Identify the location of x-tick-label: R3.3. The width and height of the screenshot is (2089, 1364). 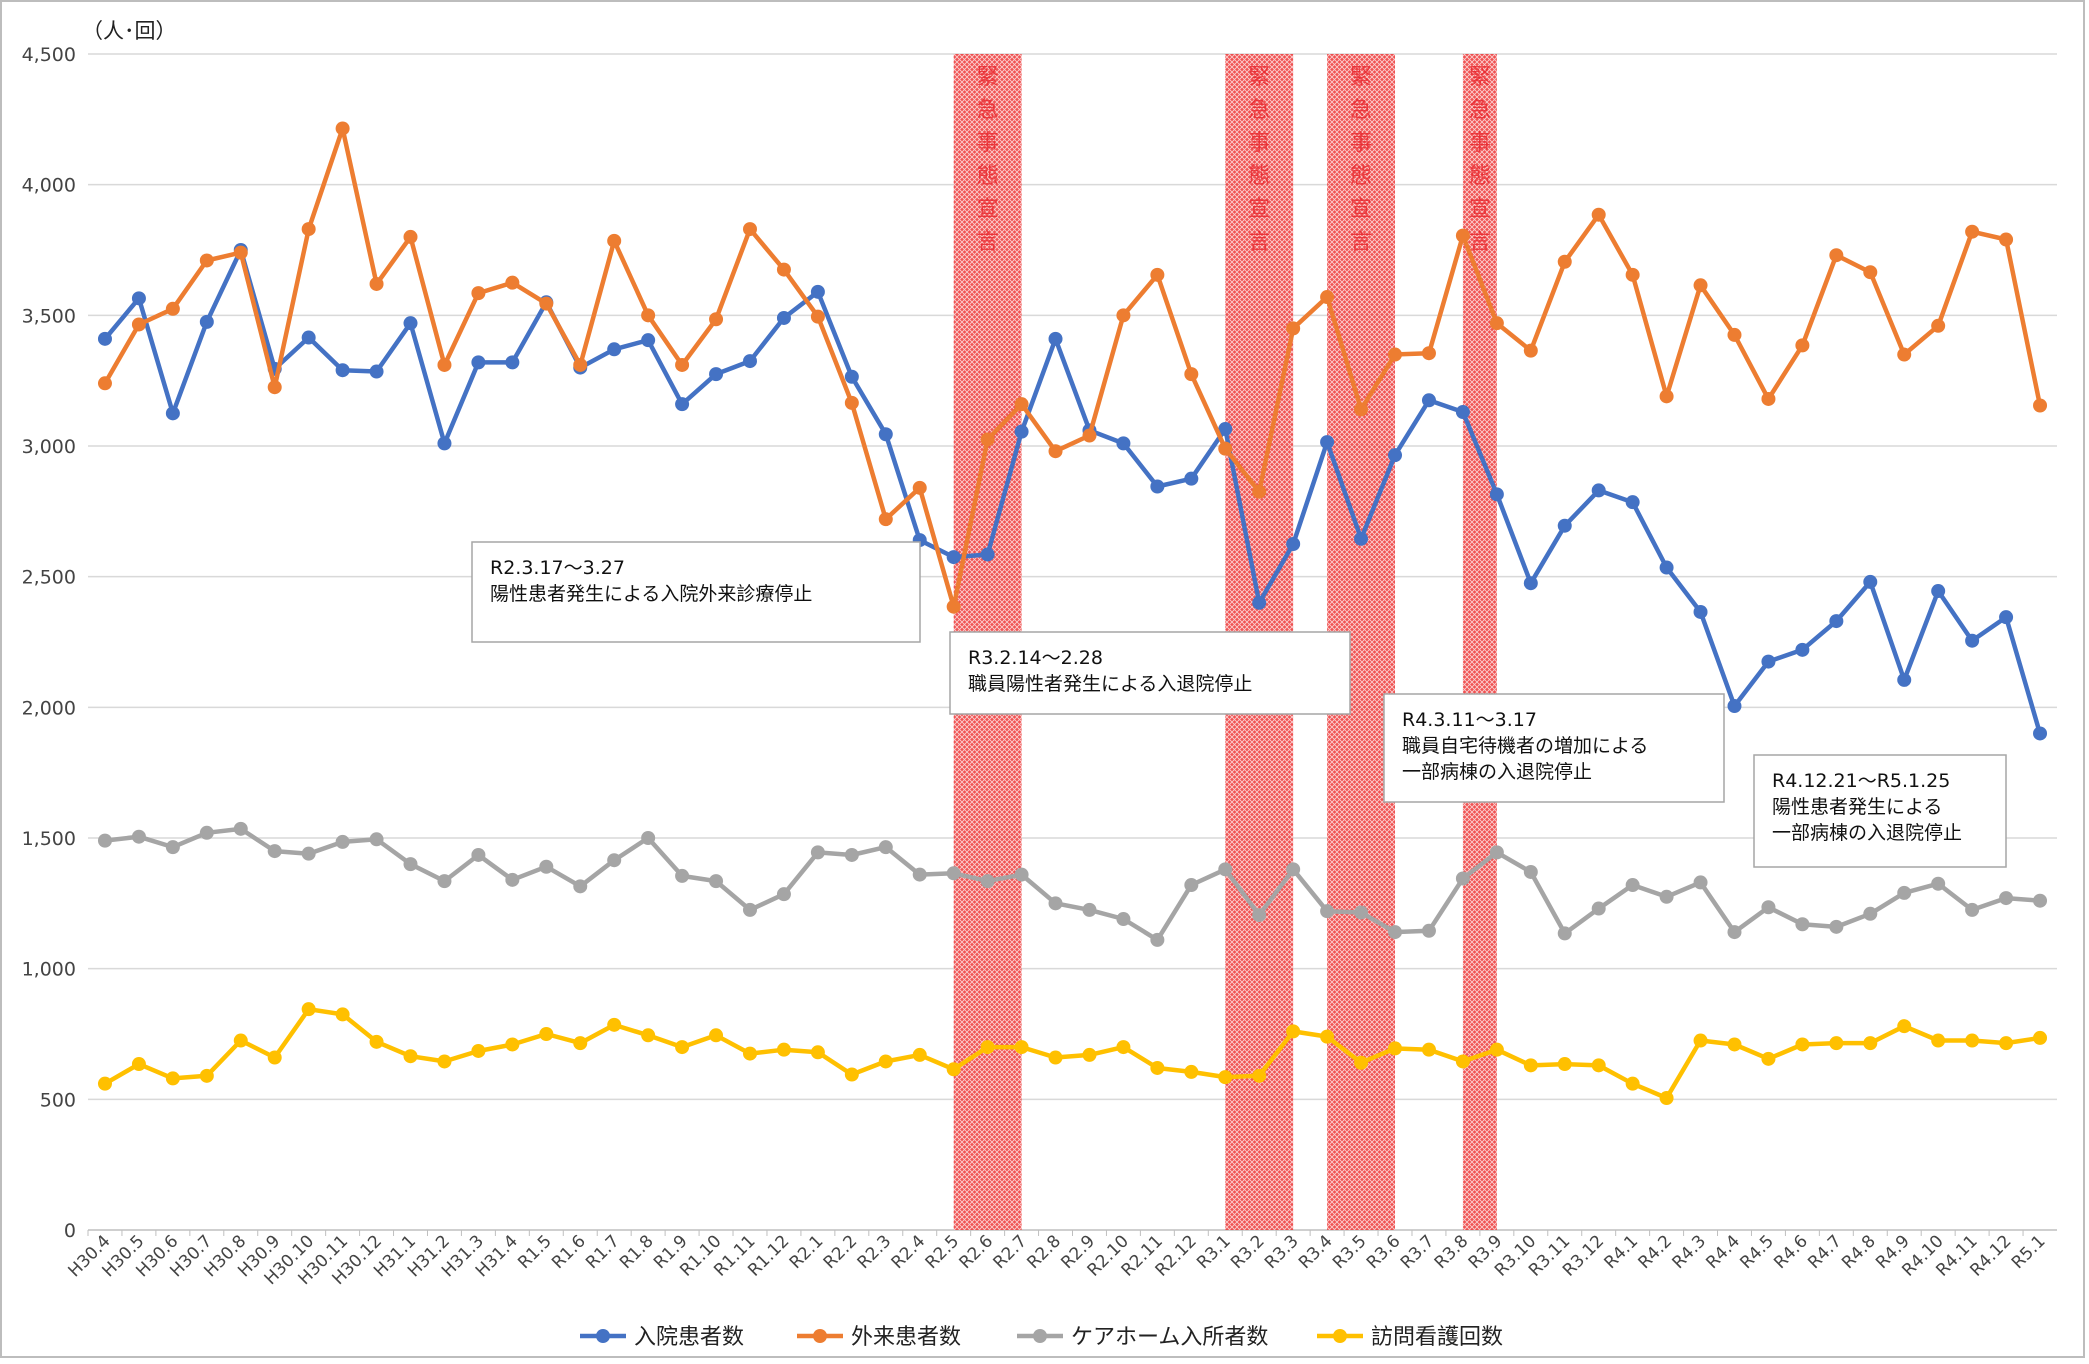
(1282, 1252).